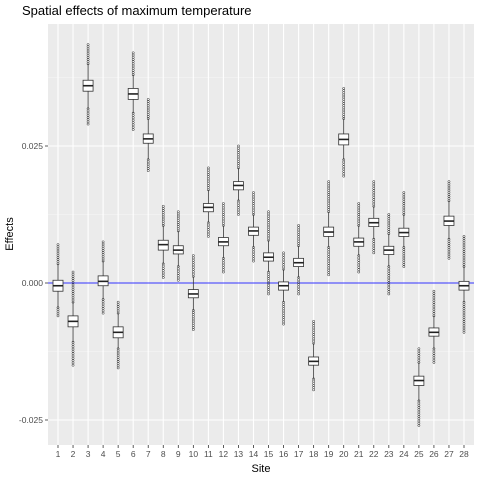 The width and height of the screenshot is (480, 480). What do you see at coordinates (178, 454) in the screenshot?
I see `x-tick-label: 9` at bounding box center [178, 454].